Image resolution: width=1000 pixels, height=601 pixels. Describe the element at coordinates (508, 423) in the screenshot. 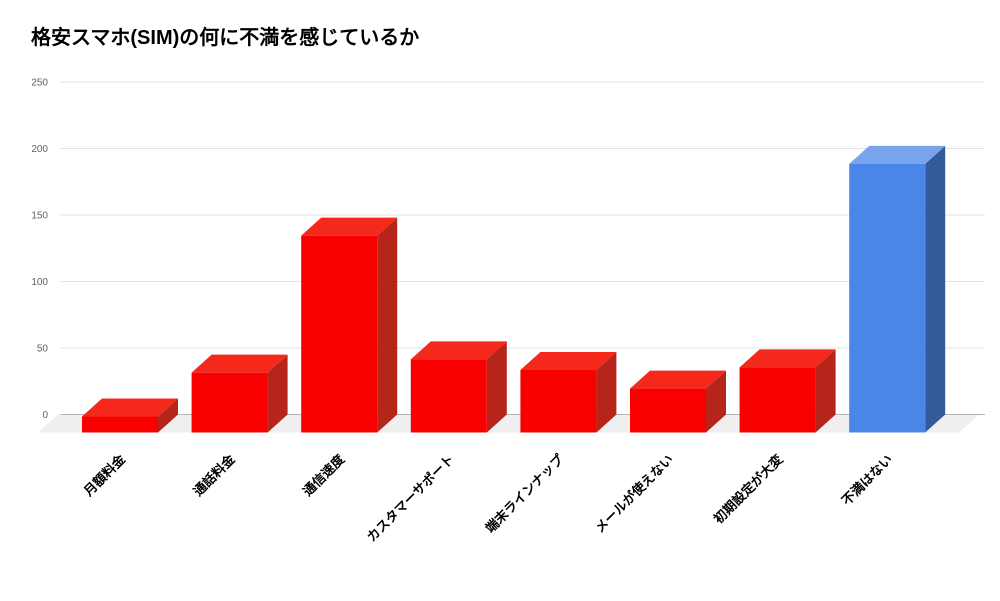

I see `chart-floor` at that location.